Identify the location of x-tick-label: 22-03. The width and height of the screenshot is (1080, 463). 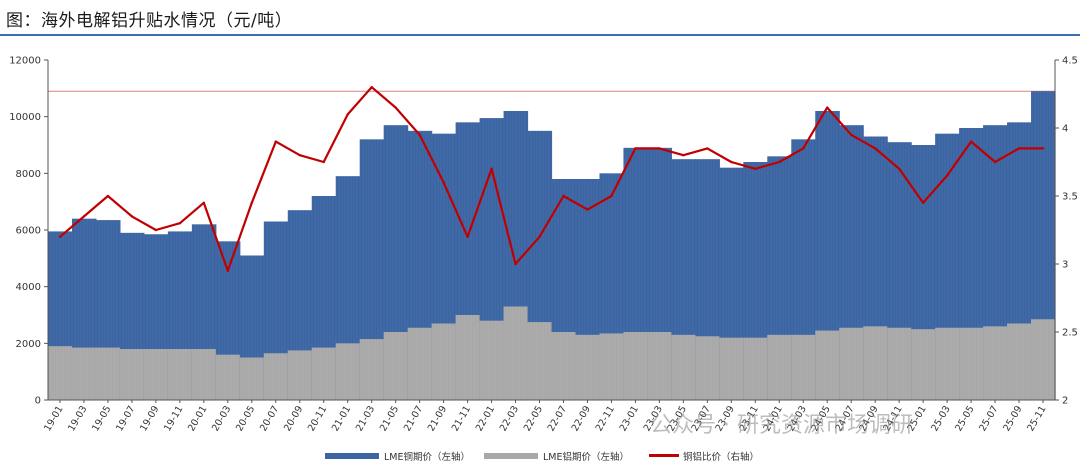
(509, 418).